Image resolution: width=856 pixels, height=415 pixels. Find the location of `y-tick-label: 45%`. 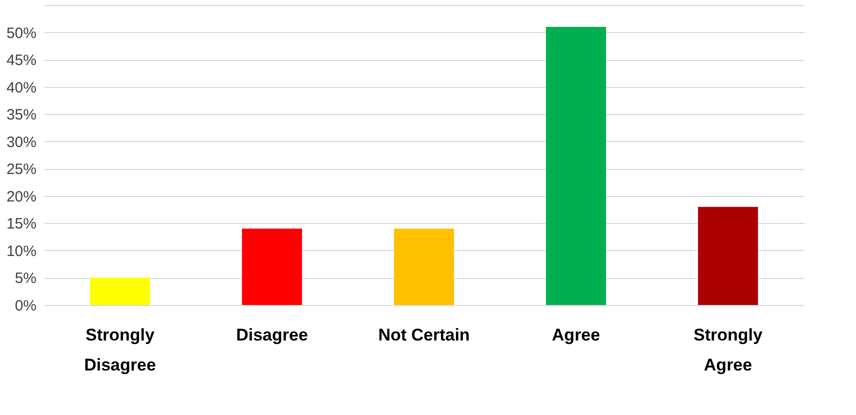

y-tick-label: 45% is located at coordinates (21, 61).